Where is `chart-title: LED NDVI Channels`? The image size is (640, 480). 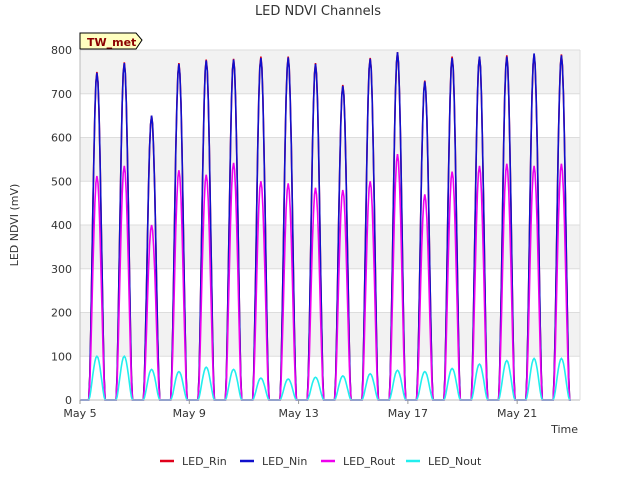
chart-title: LED NDVI Channels is located at coordinates (318, 11).